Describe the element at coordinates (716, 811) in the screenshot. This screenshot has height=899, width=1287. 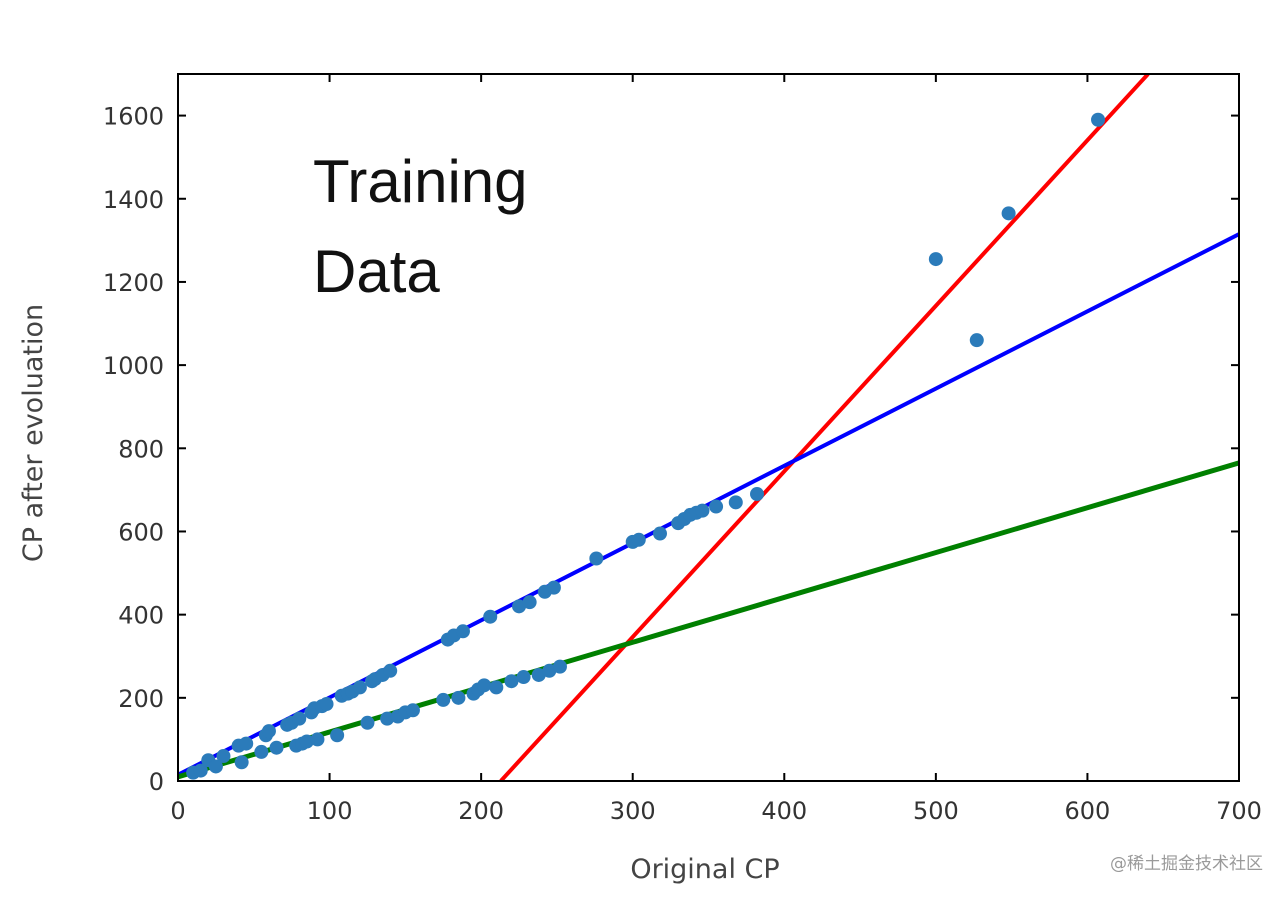
I see `x-tick-labels: 0 100 200 300 400 500 600 700` at that location.